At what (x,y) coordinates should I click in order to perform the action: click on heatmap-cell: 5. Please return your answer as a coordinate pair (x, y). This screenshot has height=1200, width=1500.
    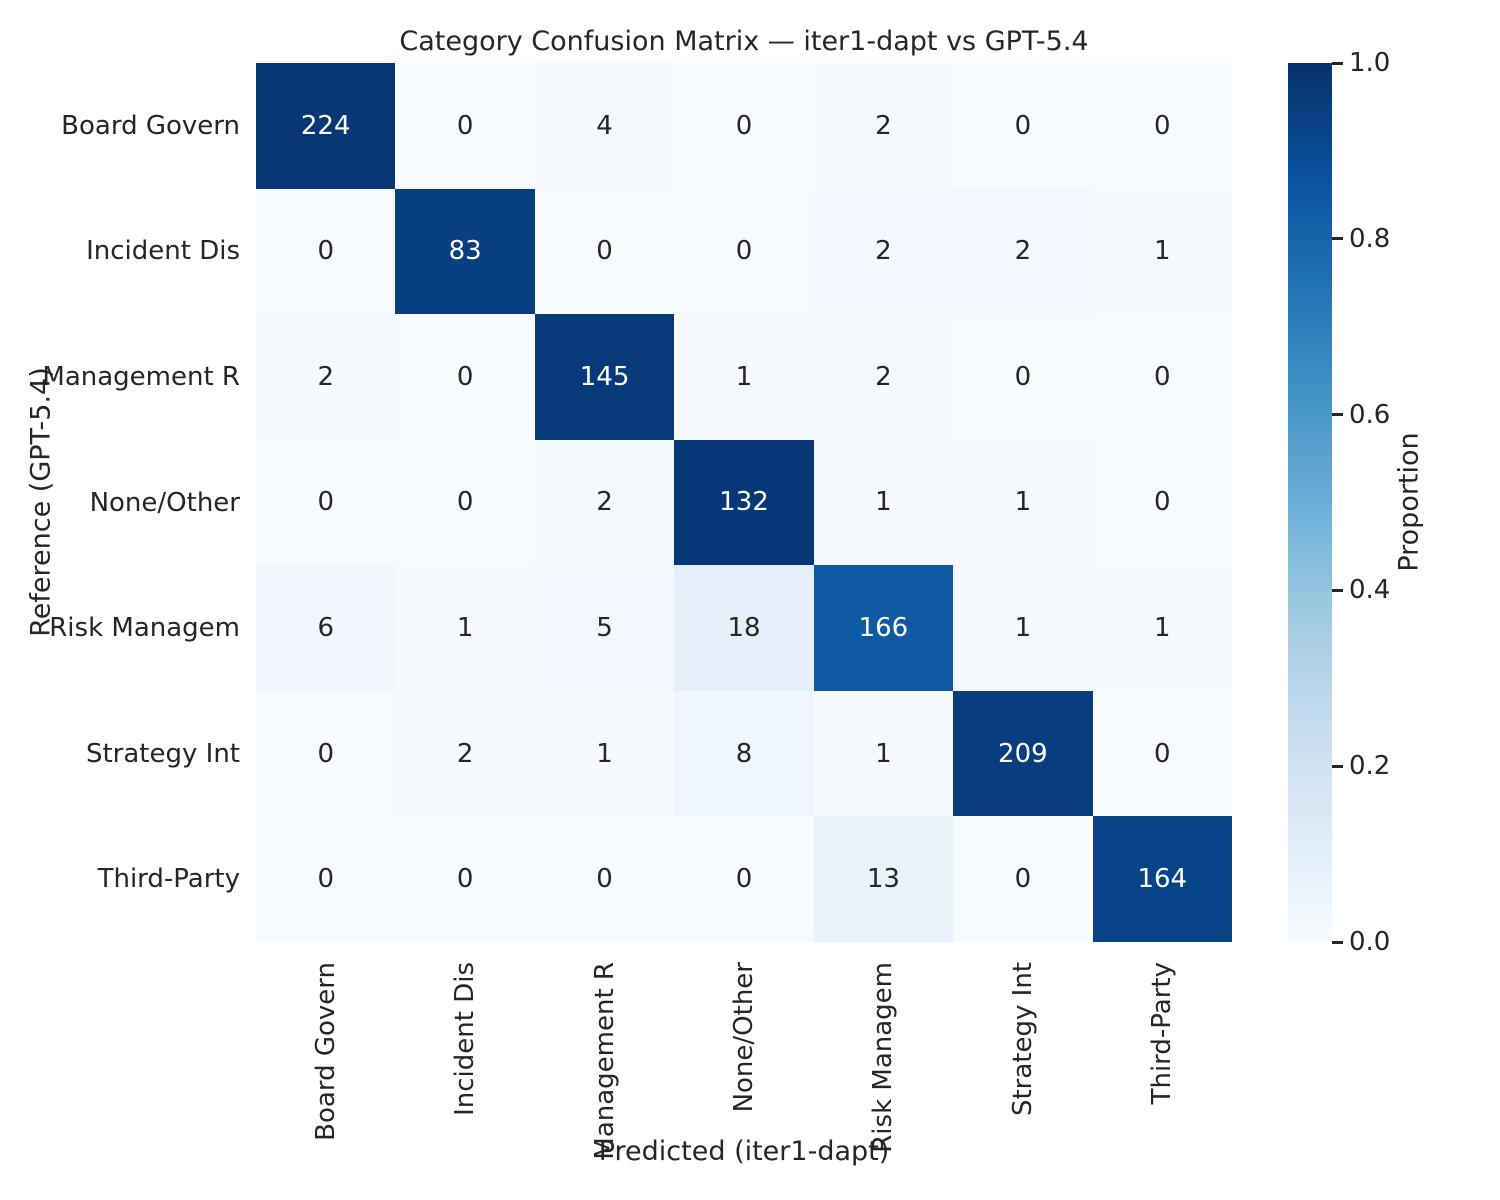
    Looking at the image, I should click on (604, 628).